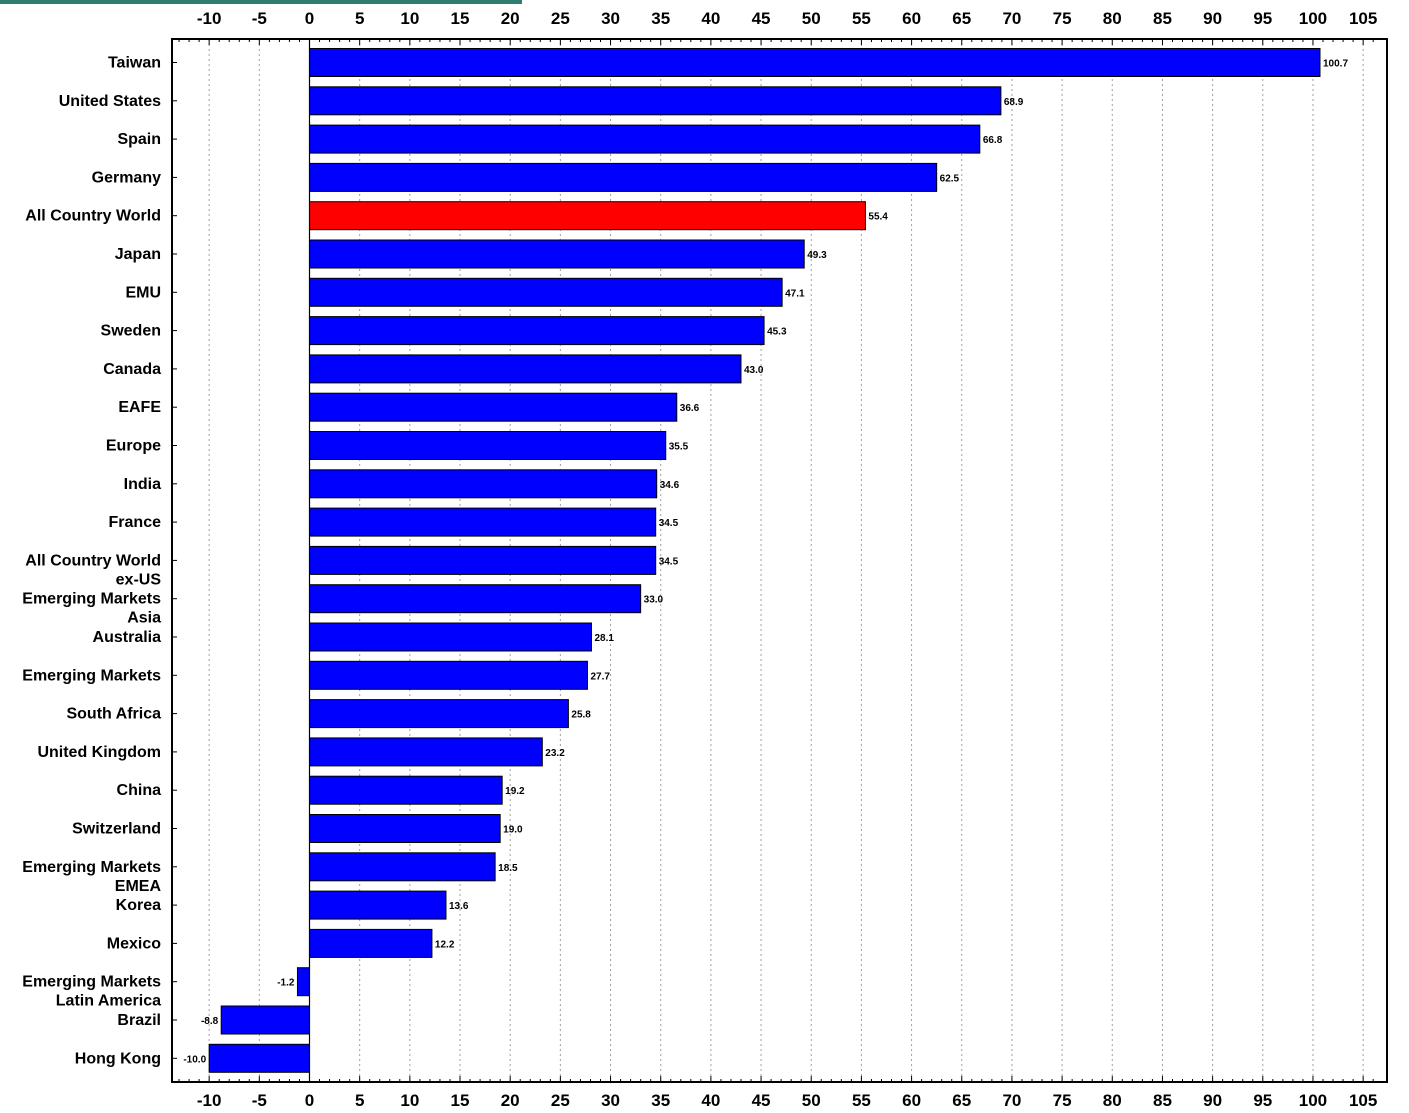 This screenshot has height=1113, width=1409. Describe the element at coordinates (1262, 18) in the screenshot. I see `x-tick-label-top: 95` at that location.